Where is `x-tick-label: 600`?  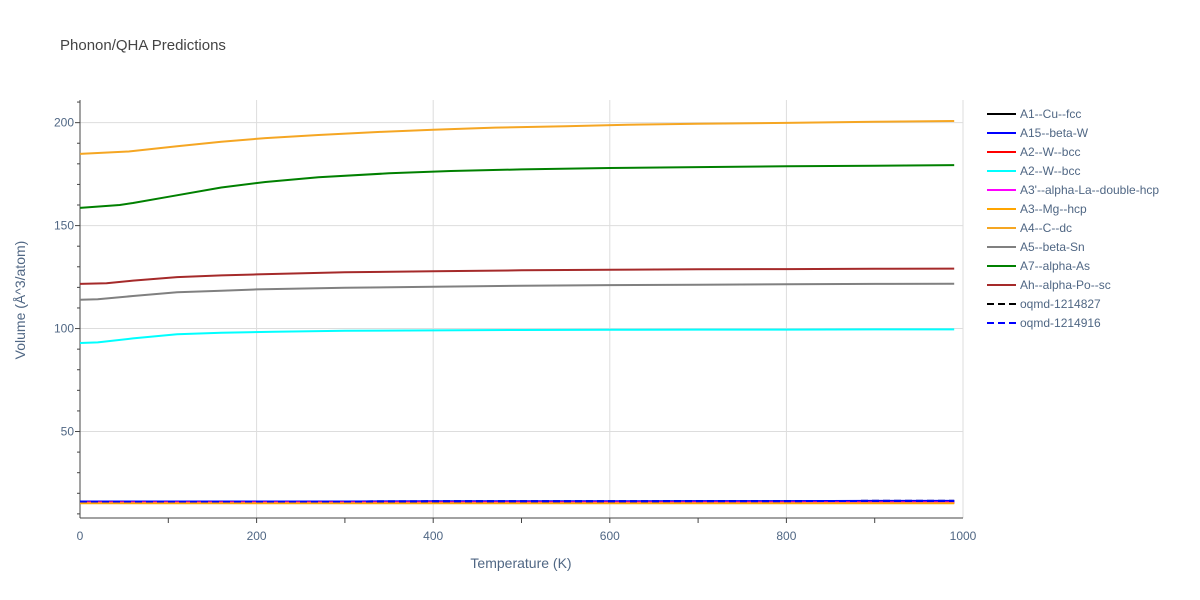
x-tick-label: 600 is located at coordinates (610, 536).